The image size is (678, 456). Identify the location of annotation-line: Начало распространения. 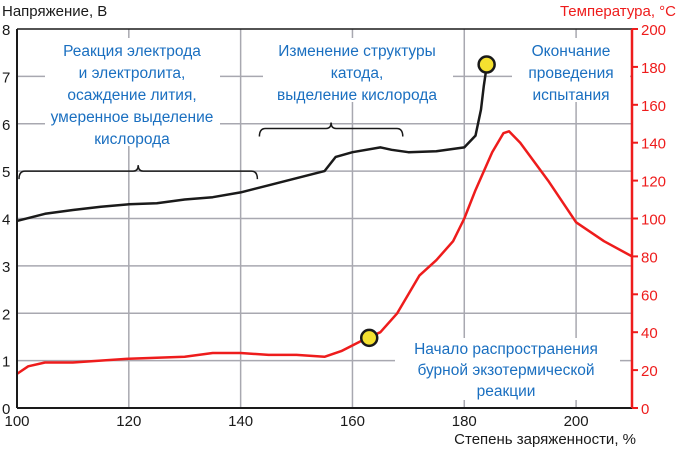
(506, 349).